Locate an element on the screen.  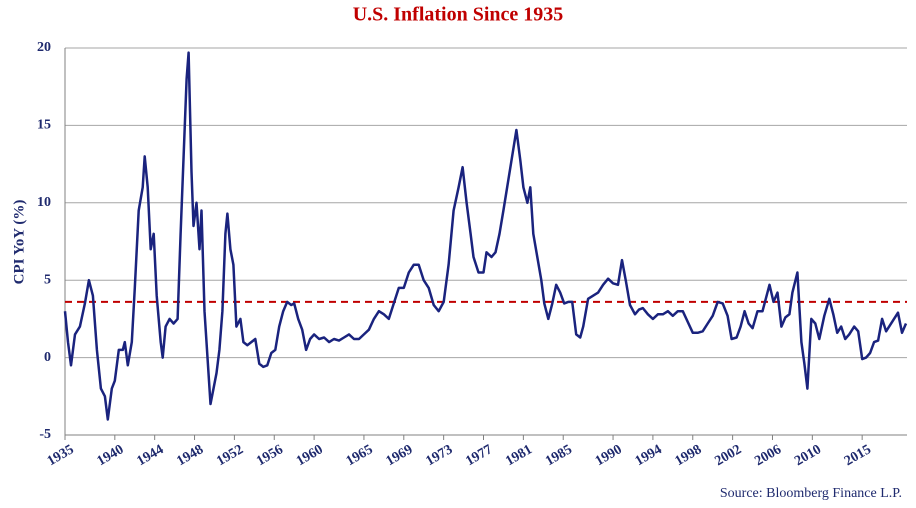
y-tick-label: 15 is located at coordinates (44, 125).